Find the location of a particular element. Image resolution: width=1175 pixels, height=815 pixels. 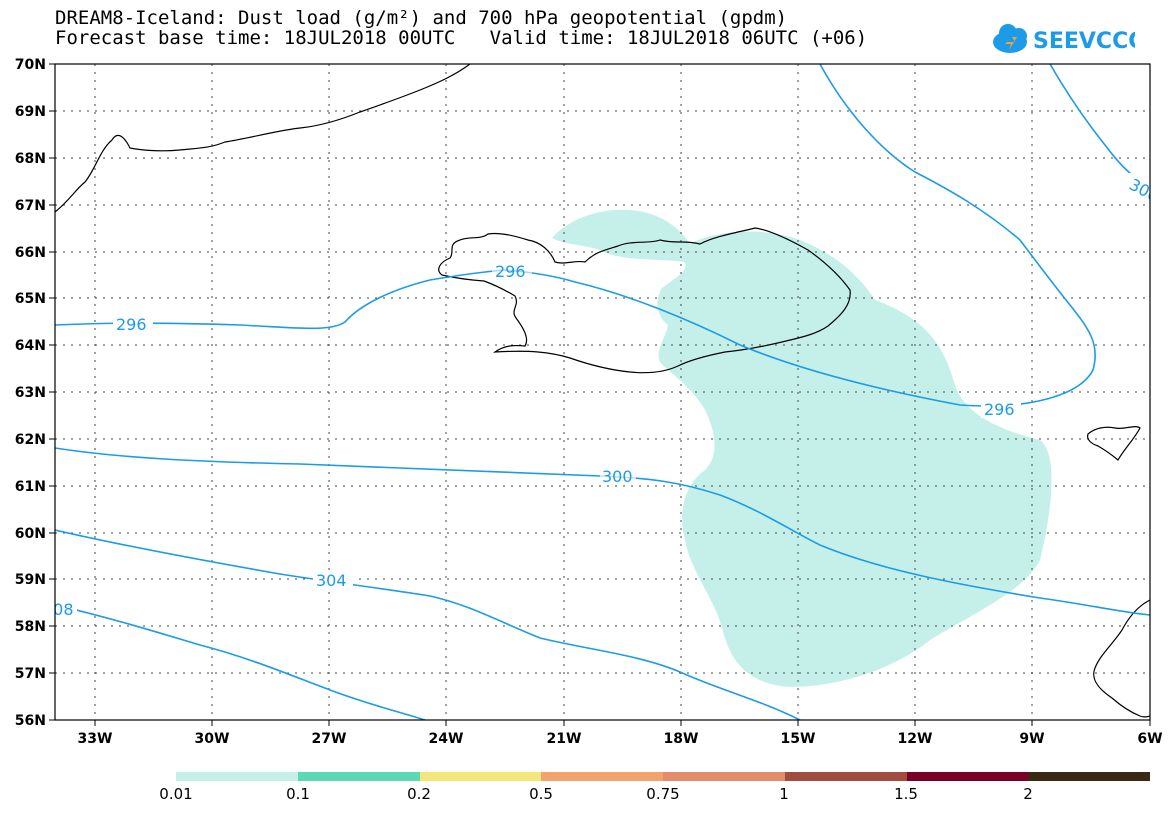

lon-label: 15W is located at coordinates (798, 739).